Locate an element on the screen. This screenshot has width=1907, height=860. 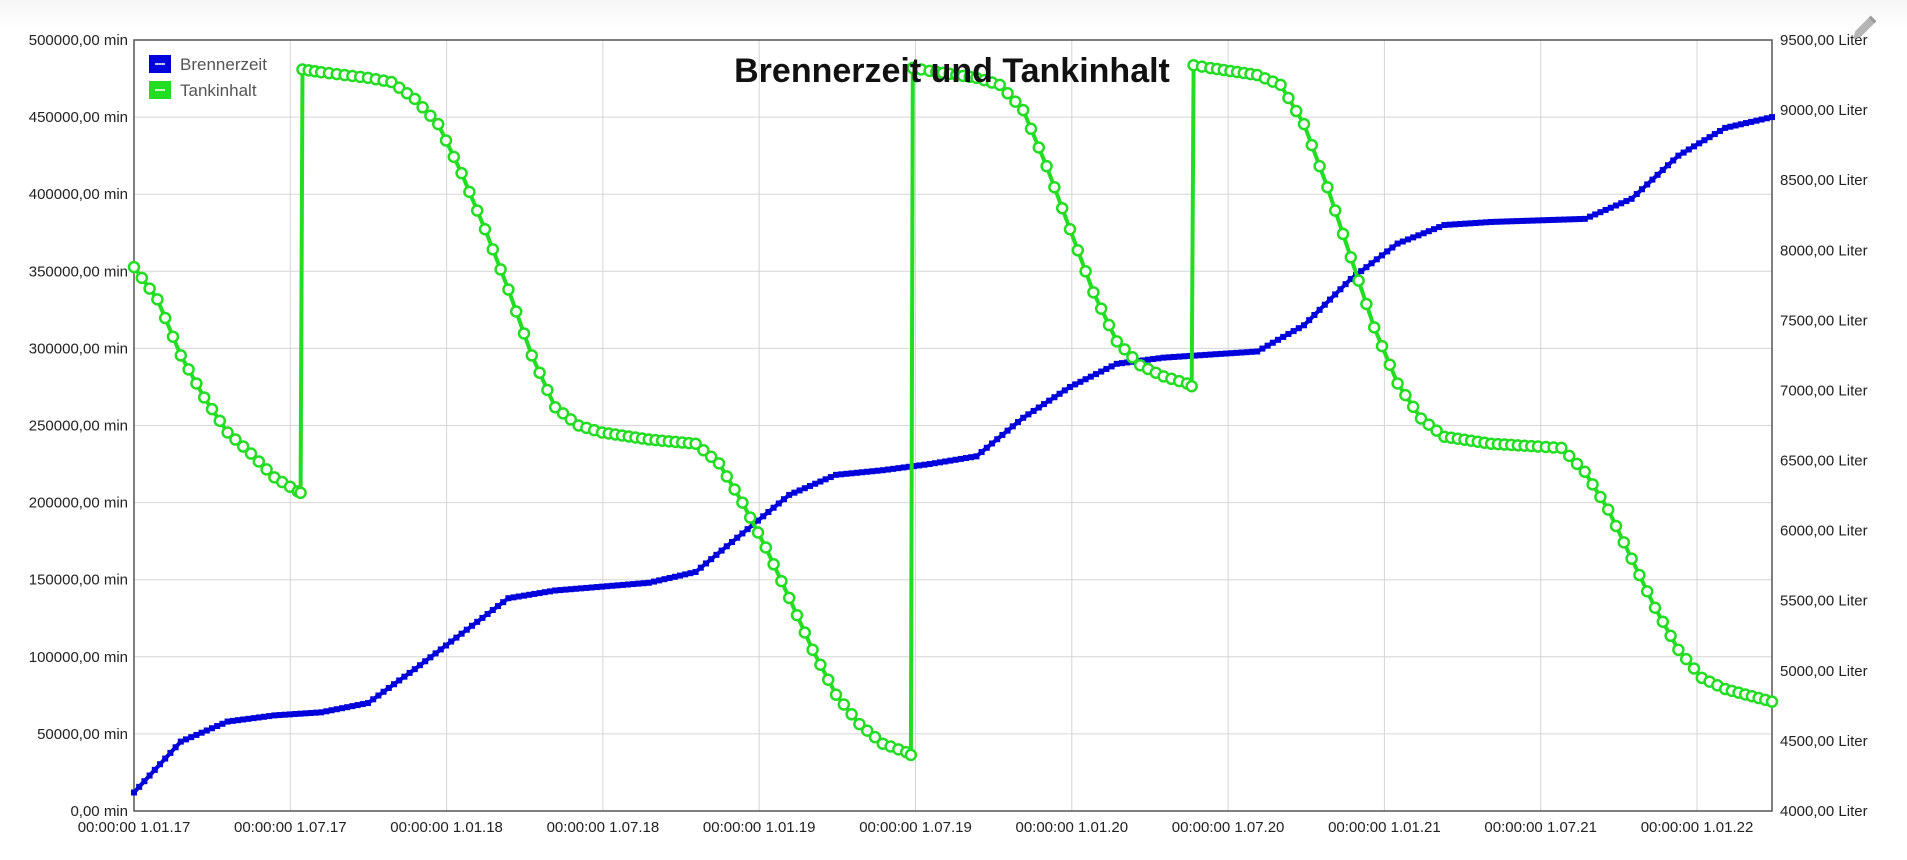
x-tick-label: 00:00:00 1.01.17 is located at coordinates (134, 827).